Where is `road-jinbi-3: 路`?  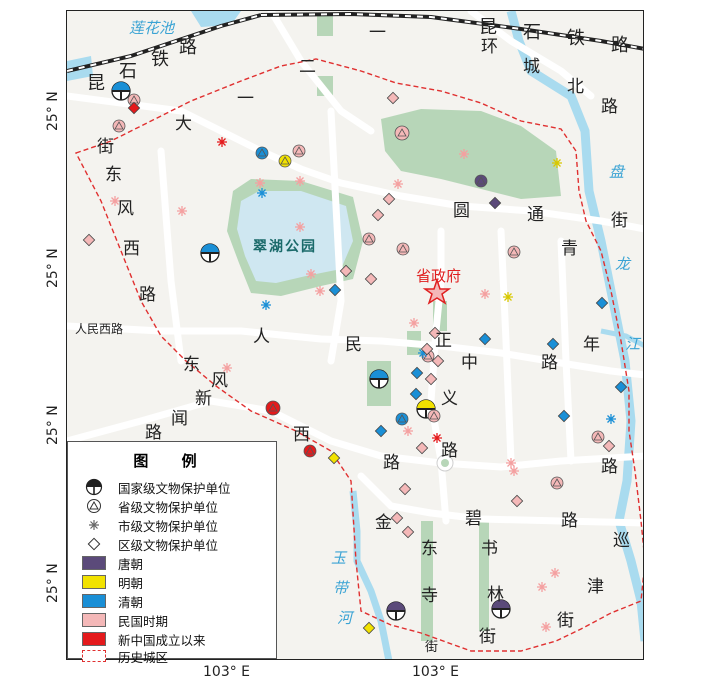 road-jinbi-3: 路 is located at coordinates (569, 521).